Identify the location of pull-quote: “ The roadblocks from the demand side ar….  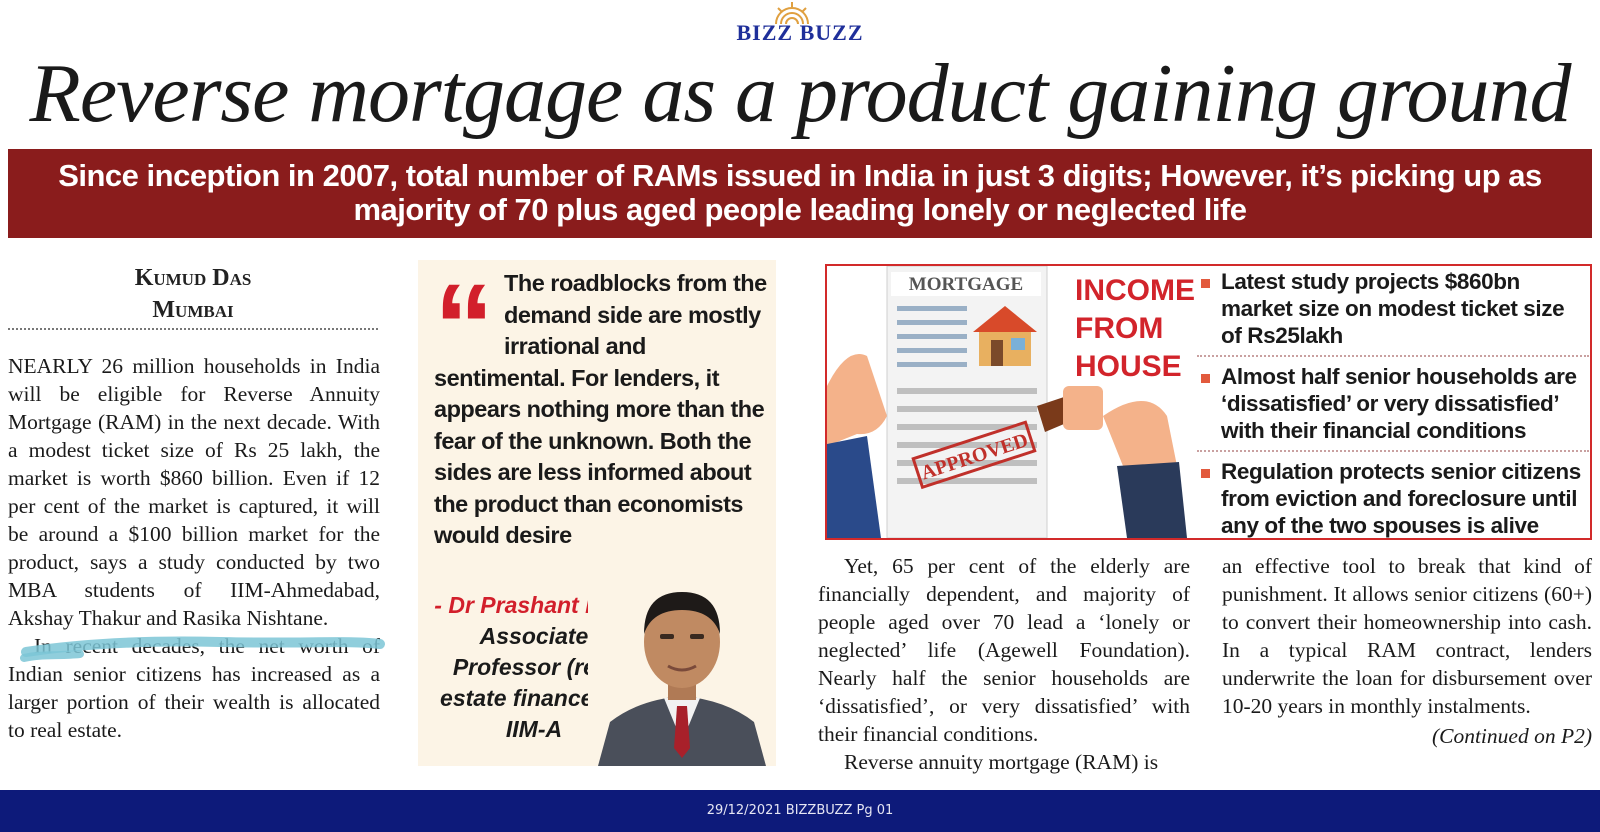
(597, 513).